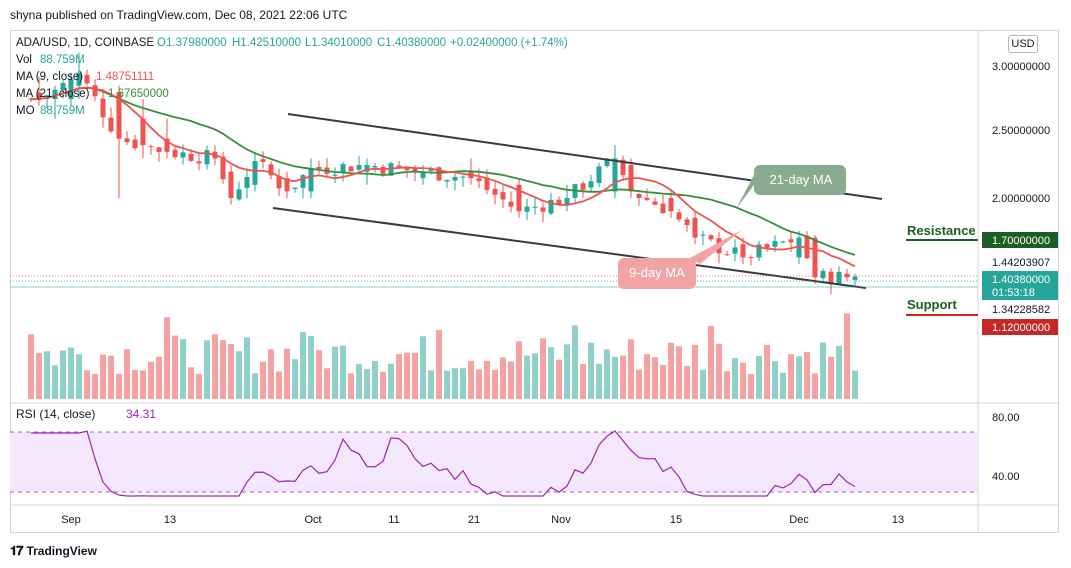 Image resolution: width=1071 pixels, height=568 pixels. Describe the element at coordinates (170, 520) in the screenshot. I see `time-axis-label: 13` at that location.